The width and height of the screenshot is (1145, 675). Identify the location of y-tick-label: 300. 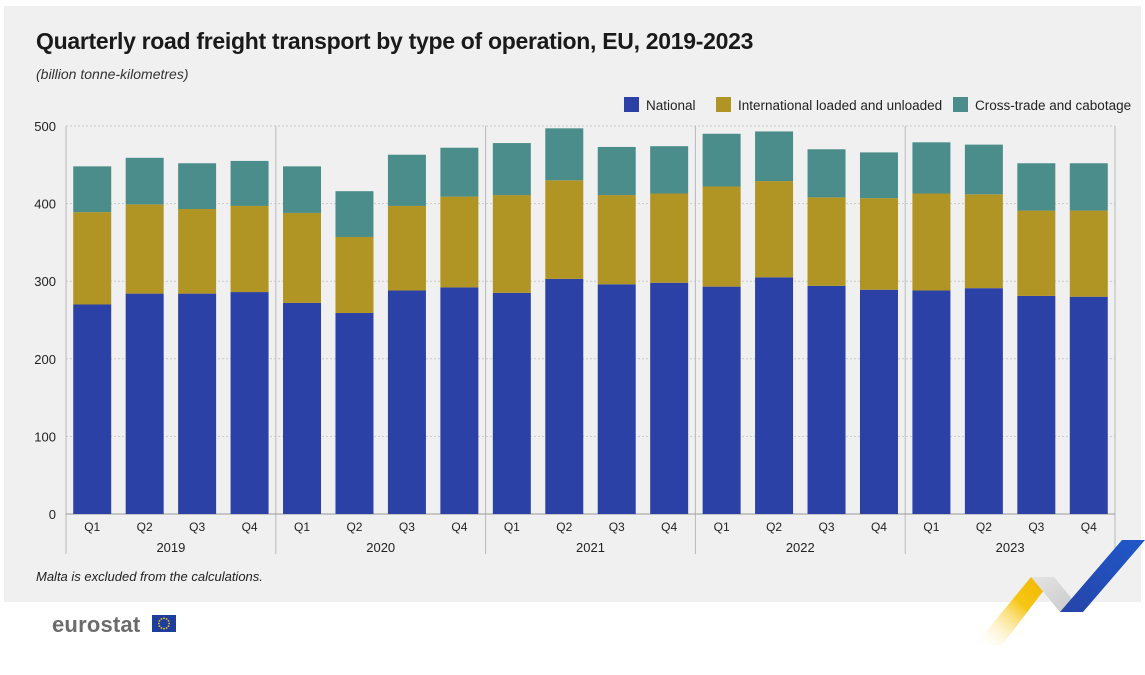
(45, 281).